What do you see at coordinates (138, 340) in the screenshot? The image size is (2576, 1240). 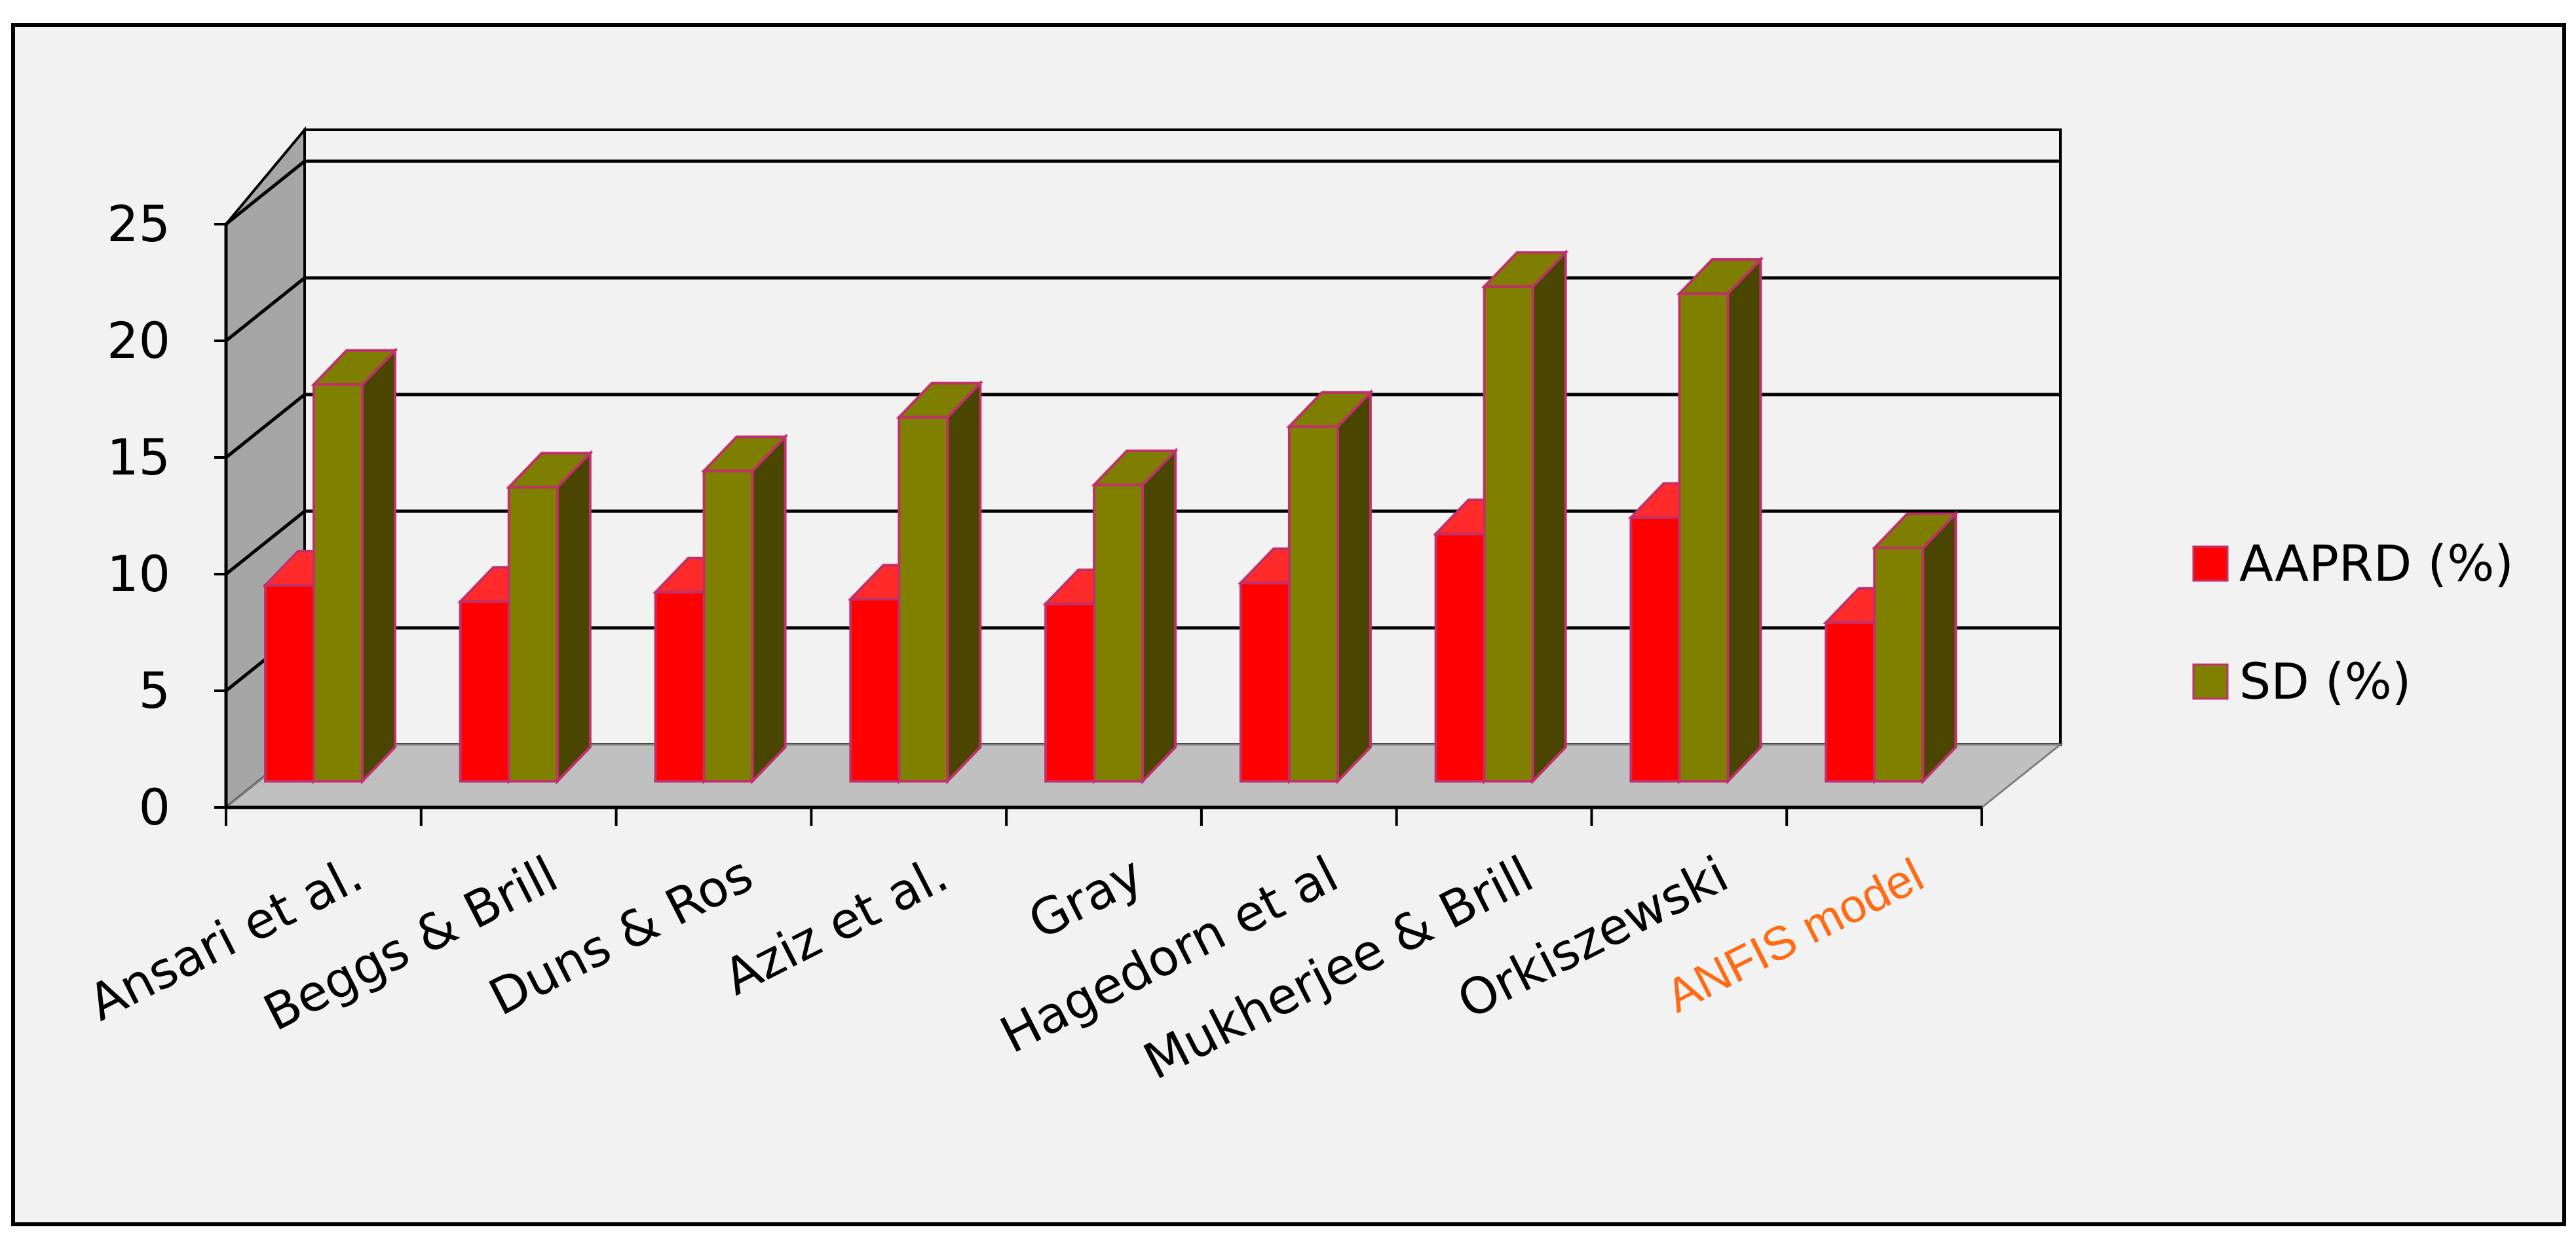 I see `y-tick-label: 20` at bounding box center [138, 340].